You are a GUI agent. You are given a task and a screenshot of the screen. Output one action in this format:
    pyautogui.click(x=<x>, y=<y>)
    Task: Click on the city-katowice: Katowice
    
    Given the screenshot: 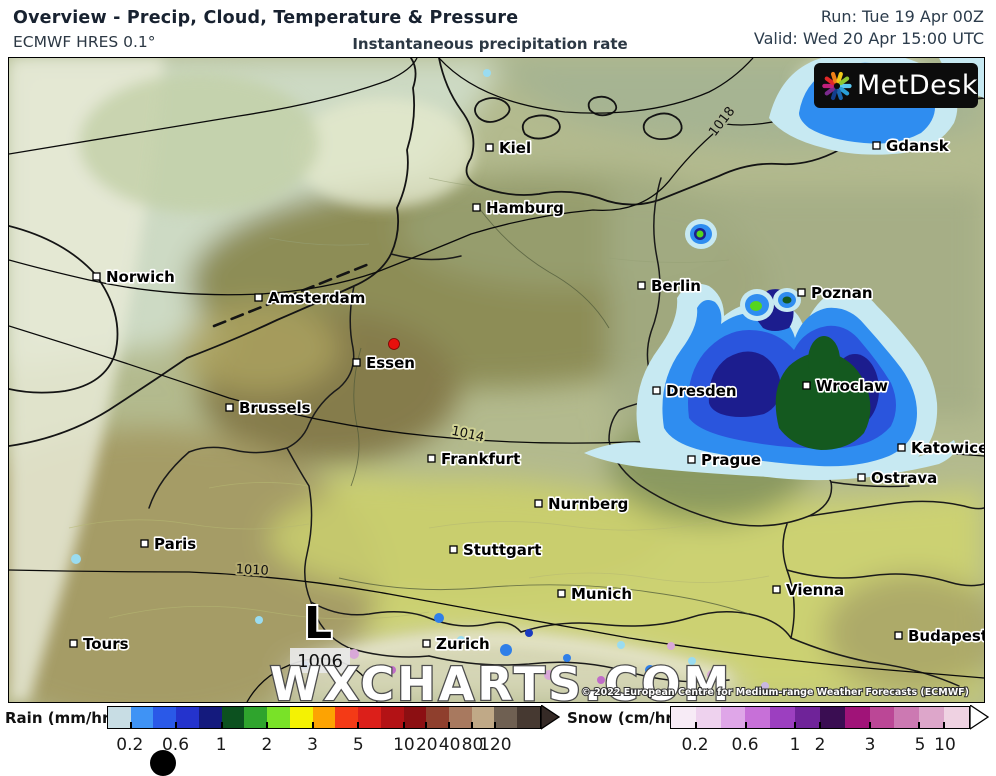 What is the action you would take?
    pyautogui.click(x=940, y=448)
    